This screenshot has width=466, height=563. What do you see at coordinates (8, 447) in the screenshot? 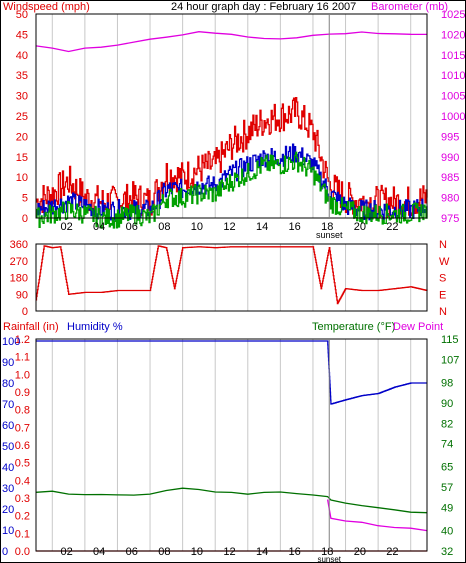
I see `humidity-tick-label: 50` at bounding box center [8, 447].